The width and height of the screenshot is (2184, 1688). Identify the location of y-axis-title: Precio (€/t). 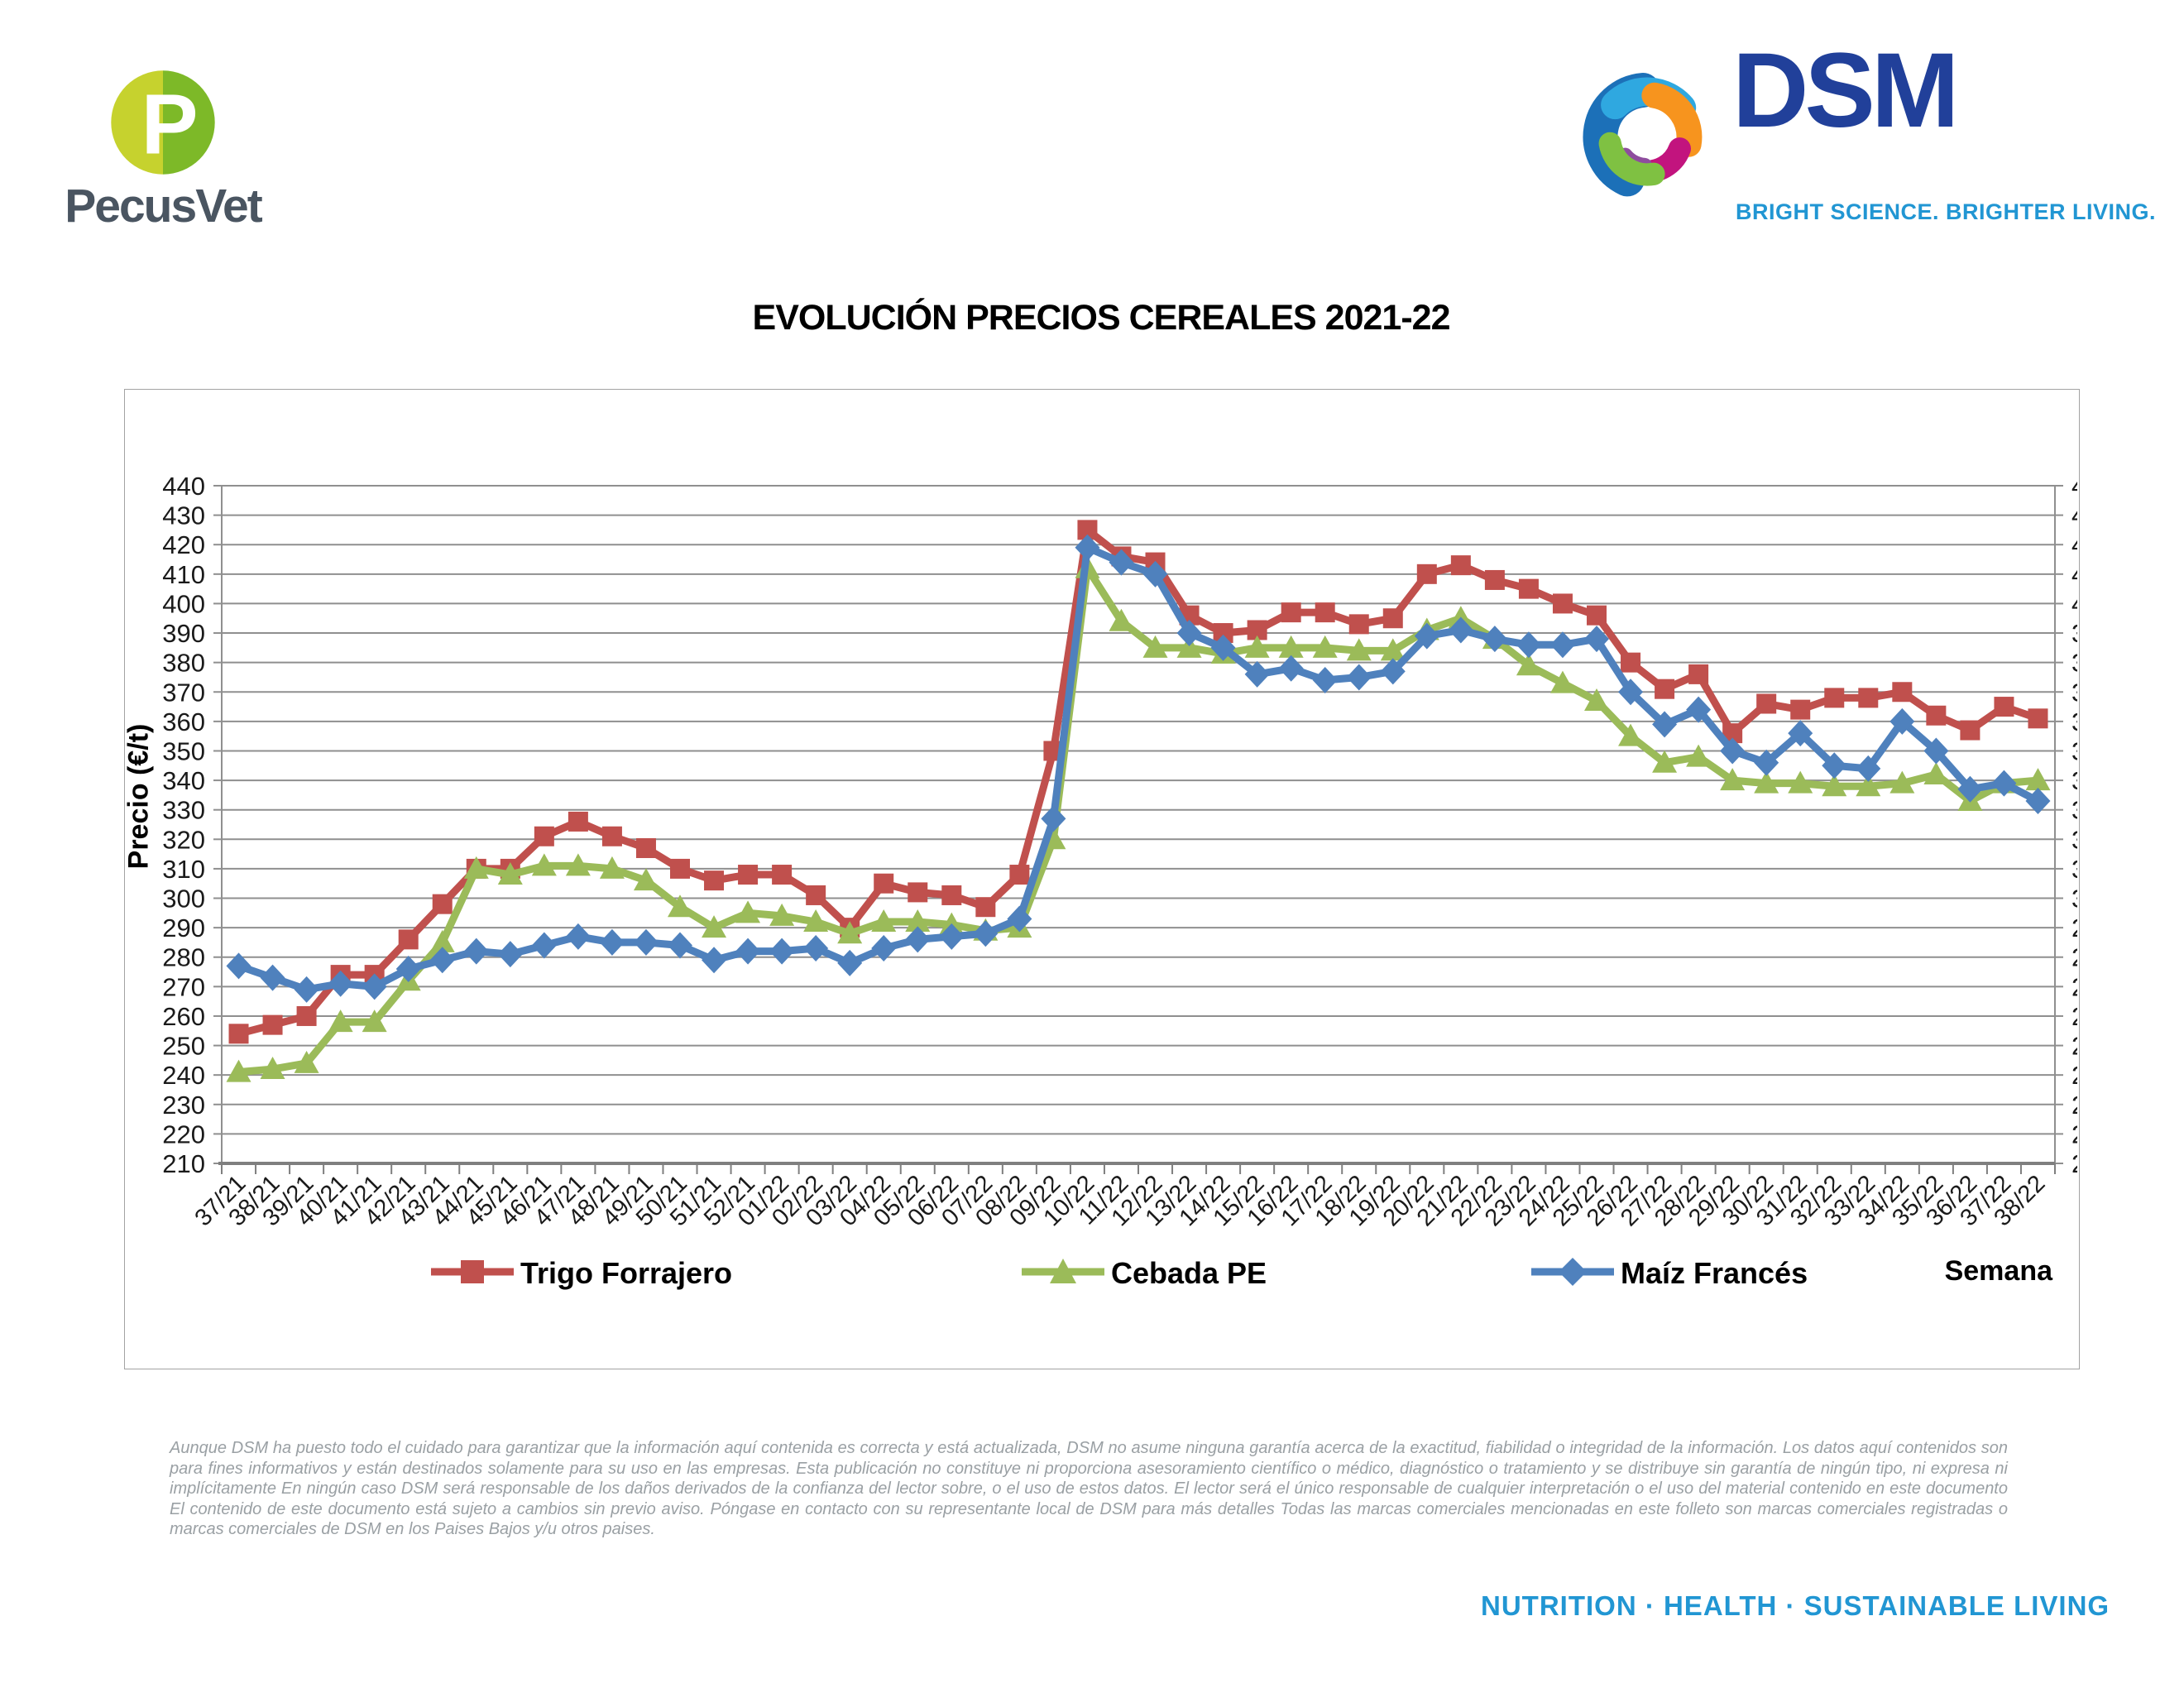
(138, 796).